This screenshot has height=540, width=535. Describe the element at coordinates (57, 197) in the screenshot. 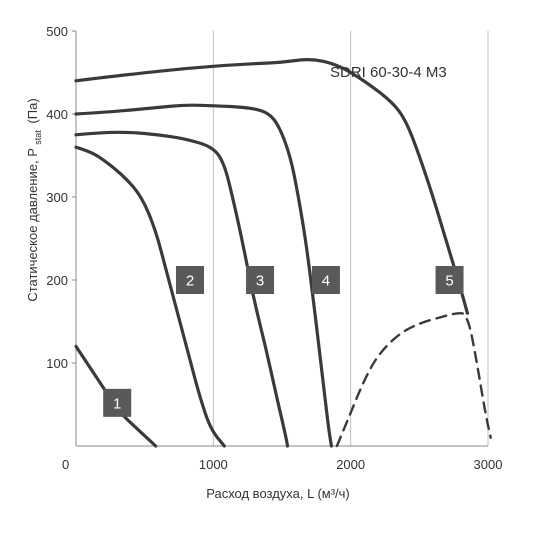

I see `y-tick-label: 300` at that location.